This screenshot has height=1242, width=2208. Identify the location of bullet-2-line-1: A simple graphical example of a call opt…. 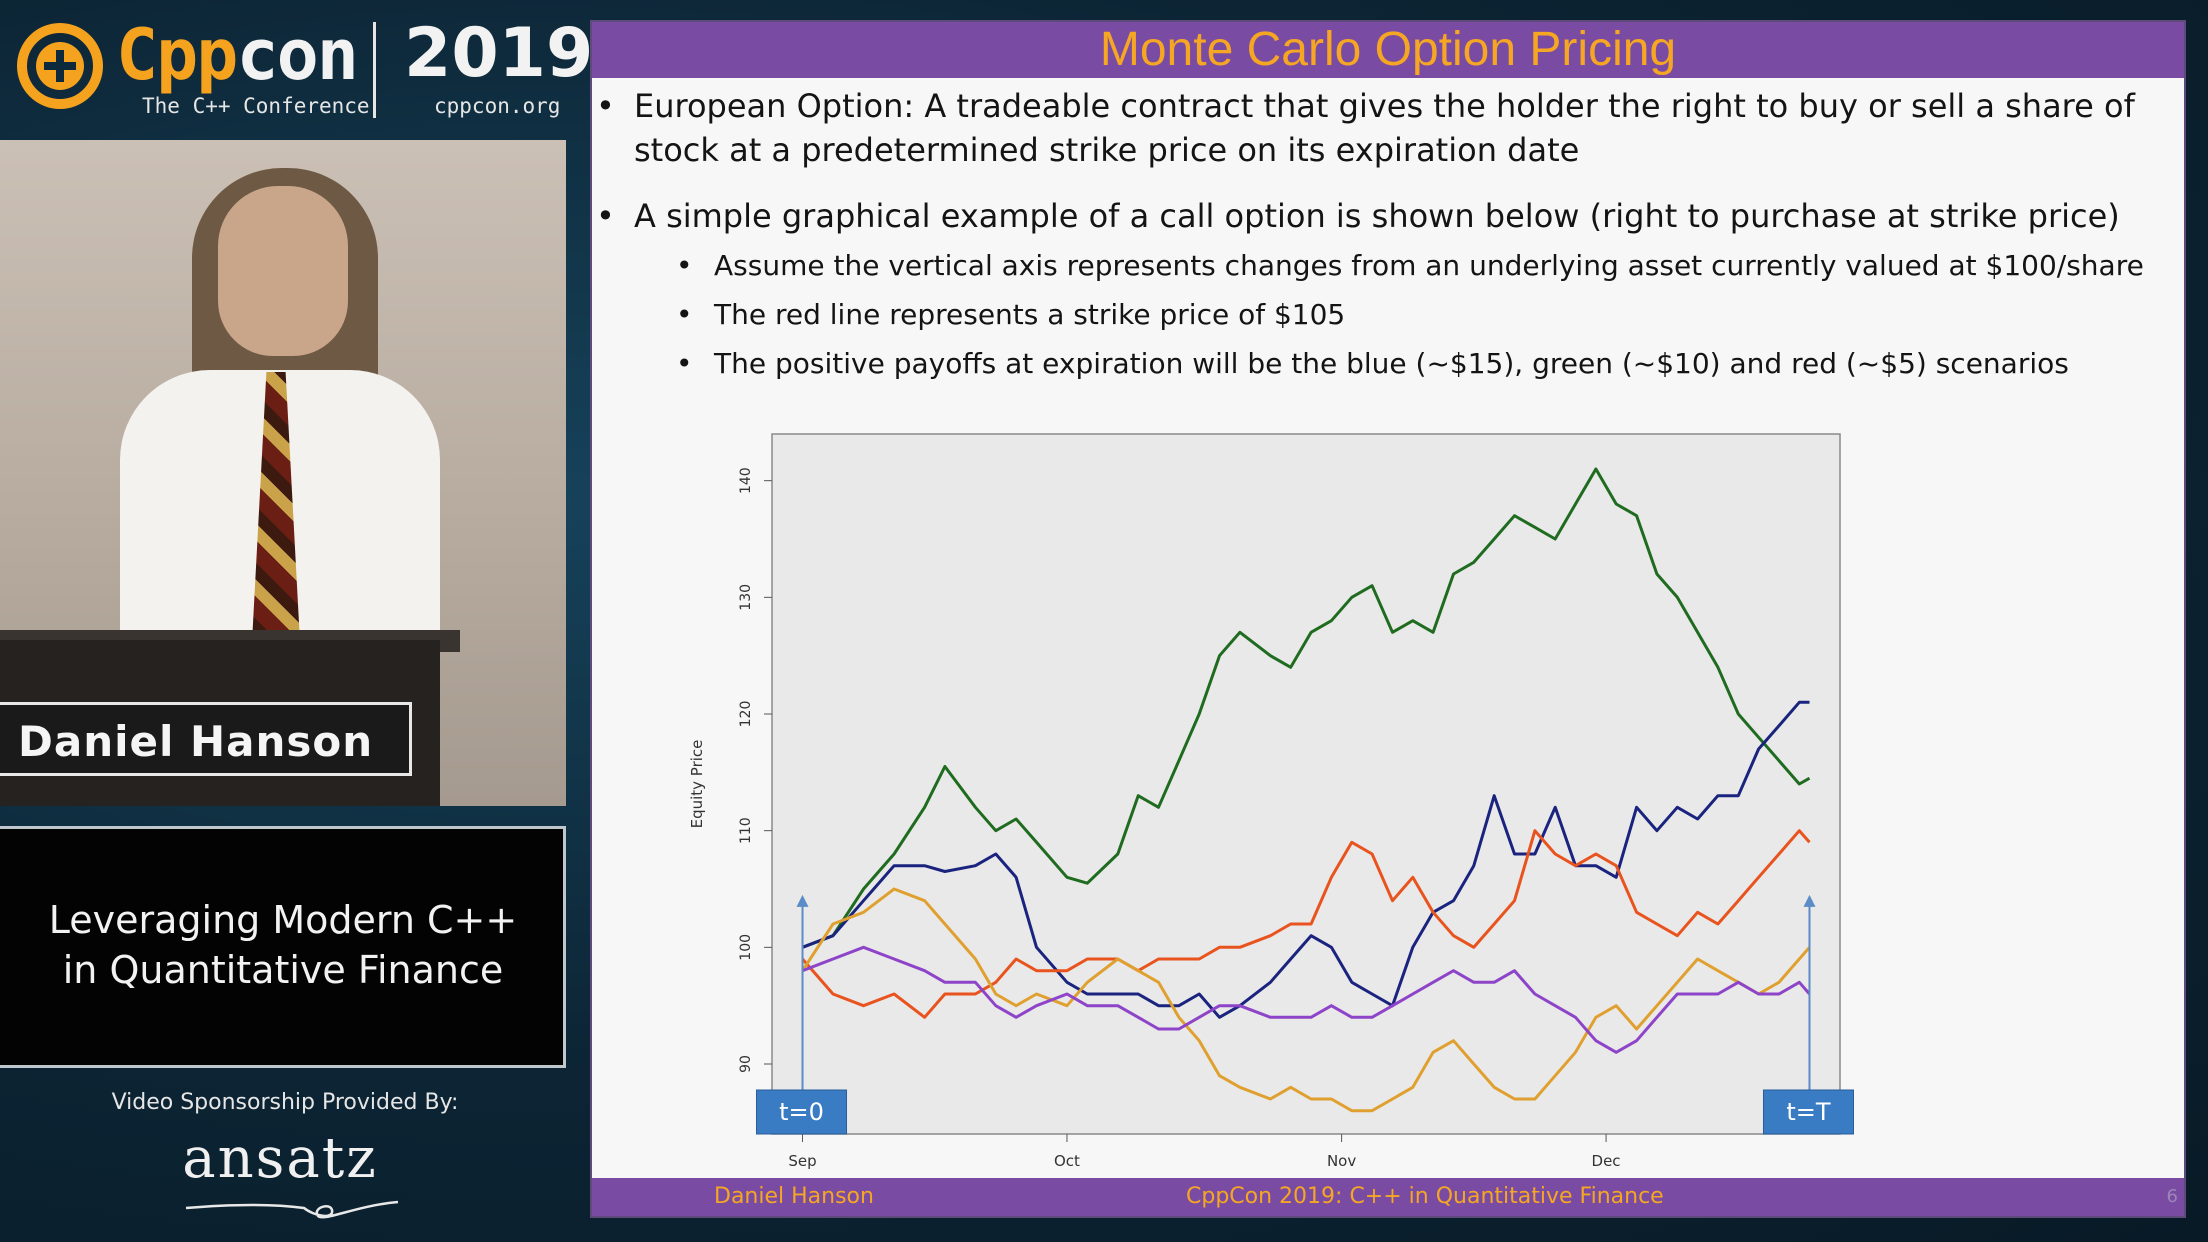
(1377, 216).